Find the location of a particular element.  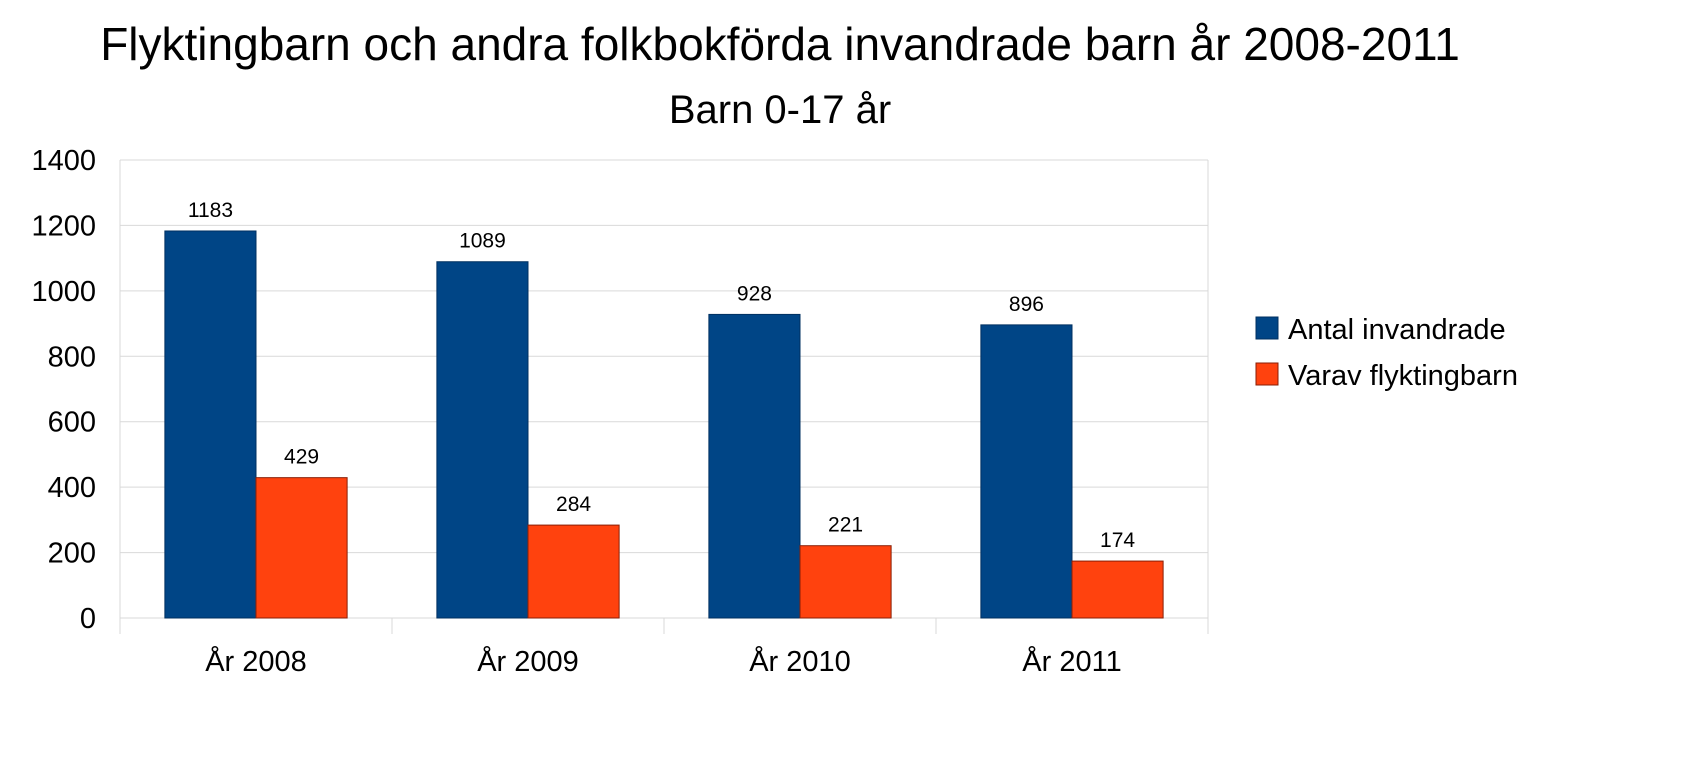

data-label: 1089 is located at coordinates (482, 241).